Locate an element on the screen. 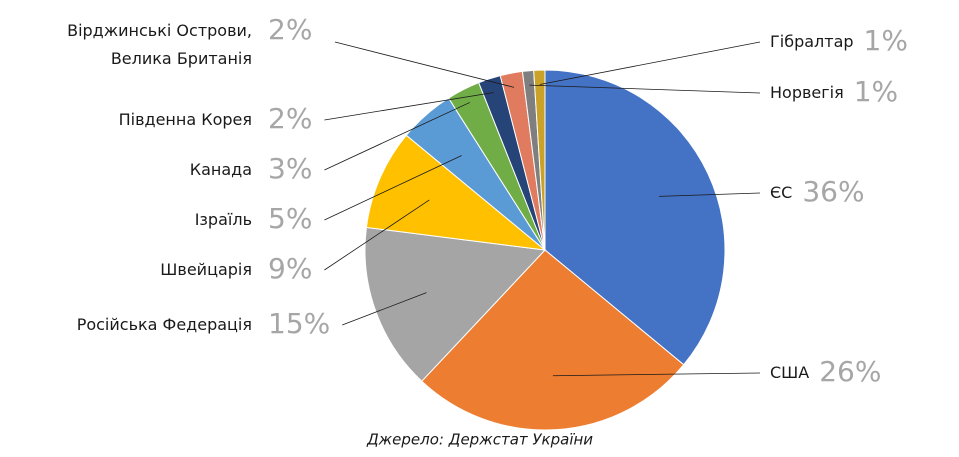 This screenshot has height=457, width=959. category-label: Південна Корея is located at coordinates (185, 119).